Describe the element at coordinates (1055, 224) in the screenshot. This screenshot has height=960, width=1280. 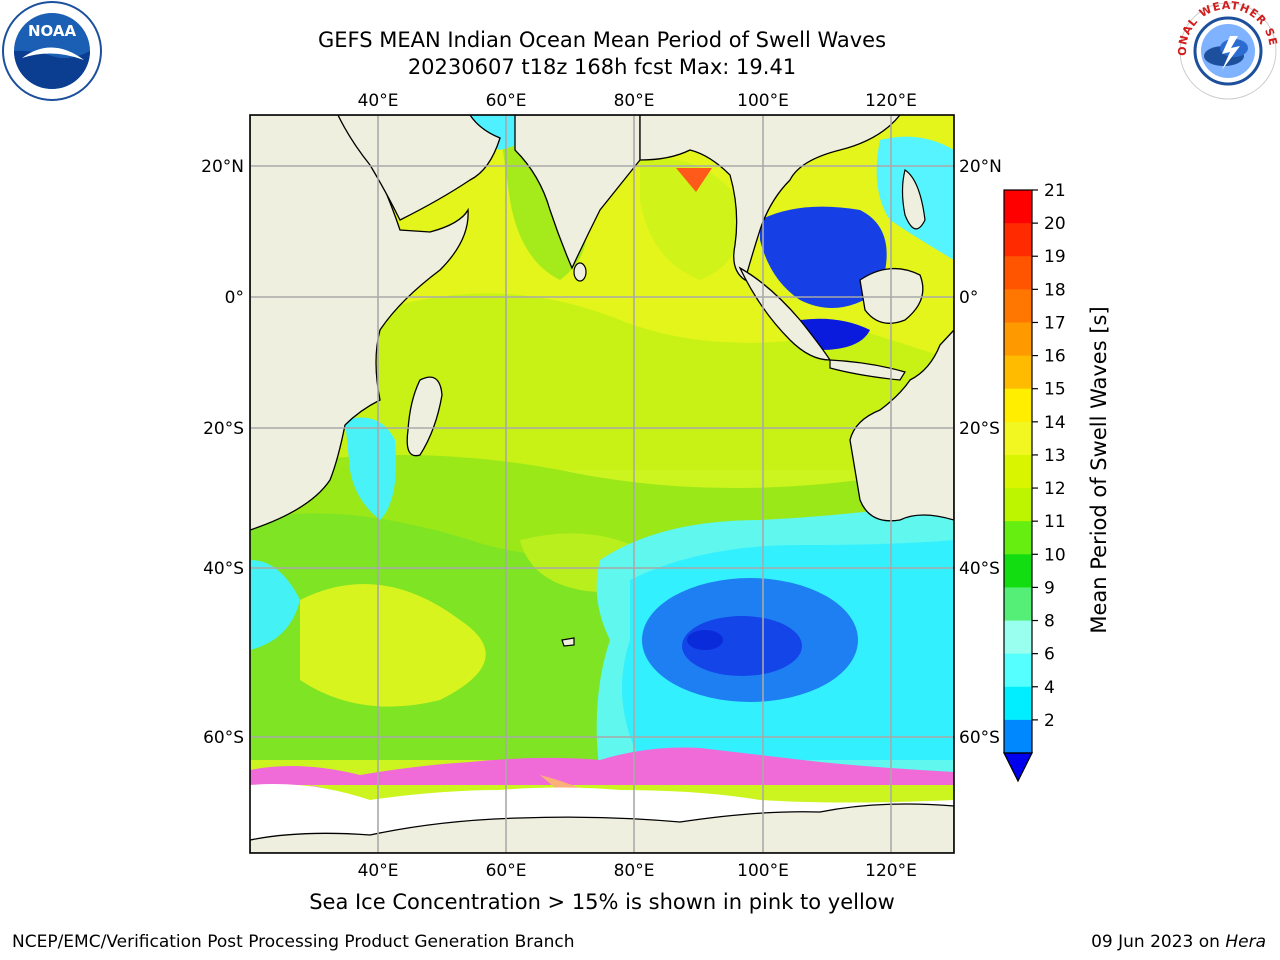
I see `colorbar-tick-label: 20` at that location.